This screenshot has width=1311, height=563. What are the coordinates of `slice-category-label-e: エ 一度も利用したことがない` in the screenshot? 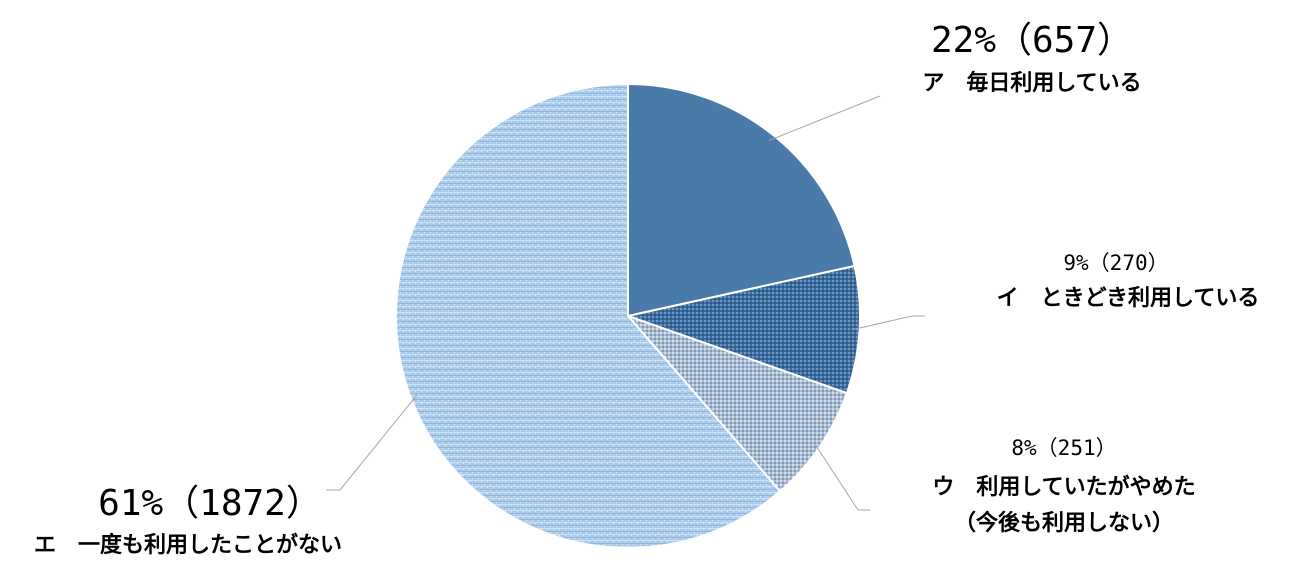 It's located at (188, 545).